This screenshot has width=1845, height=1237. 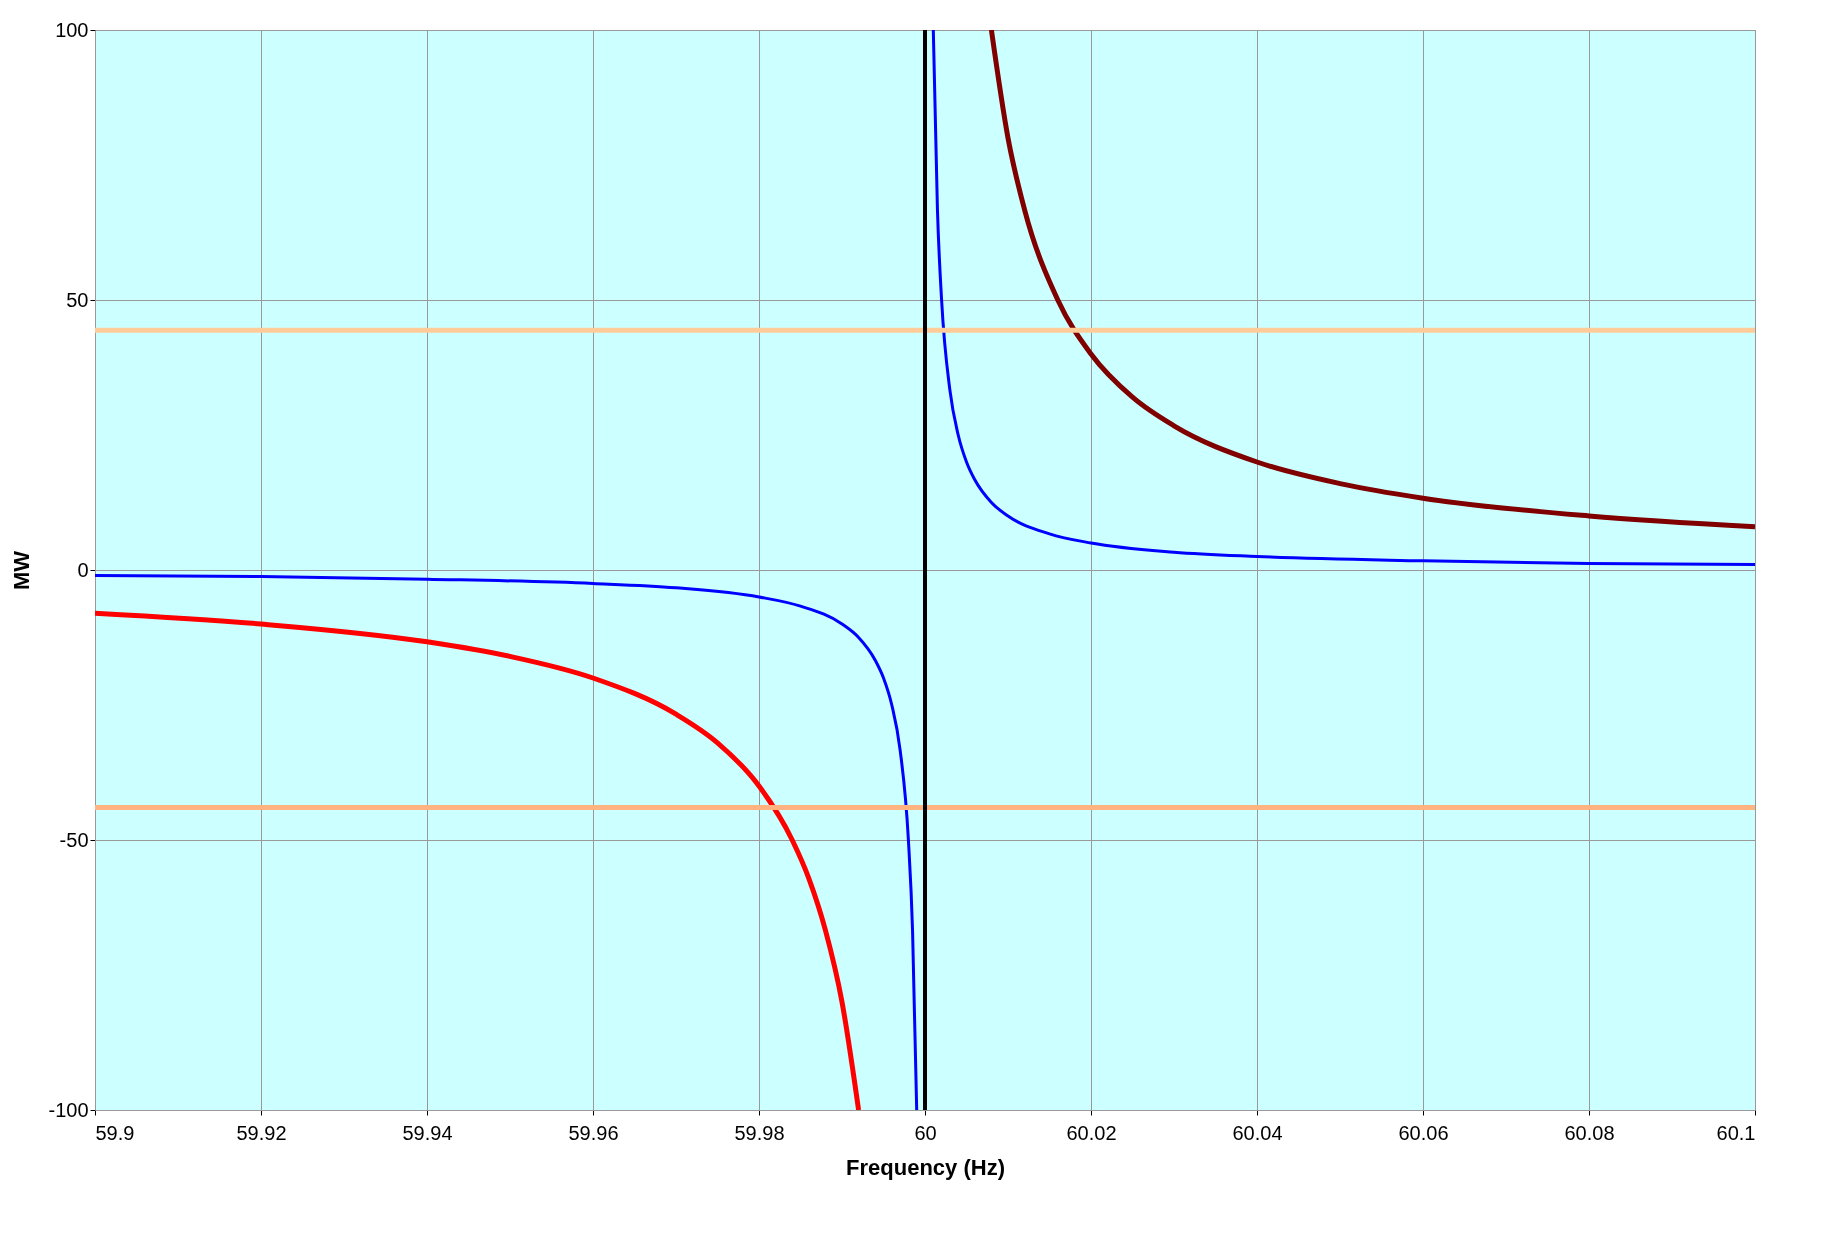 I want to click on x-tick-label: 60.06, so click(x=1423, y=1132).